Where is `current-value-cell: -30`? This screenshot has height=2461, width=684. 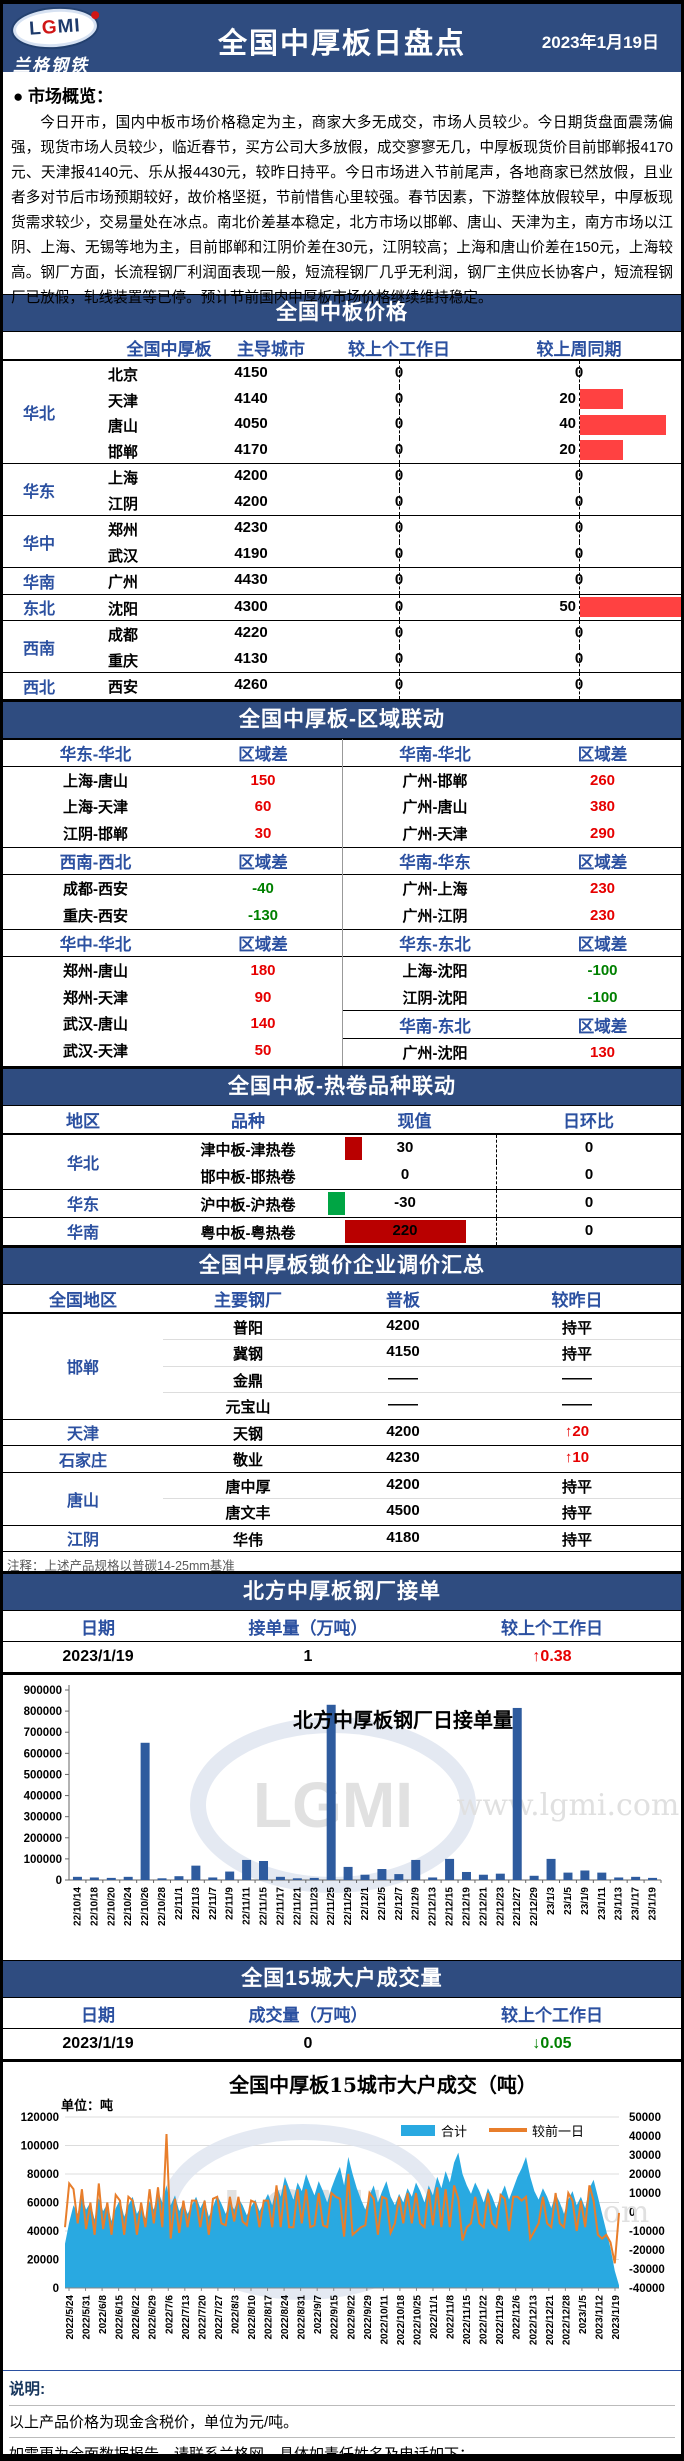
current-value-cell: -30 is located at coordinates (412, 1203).